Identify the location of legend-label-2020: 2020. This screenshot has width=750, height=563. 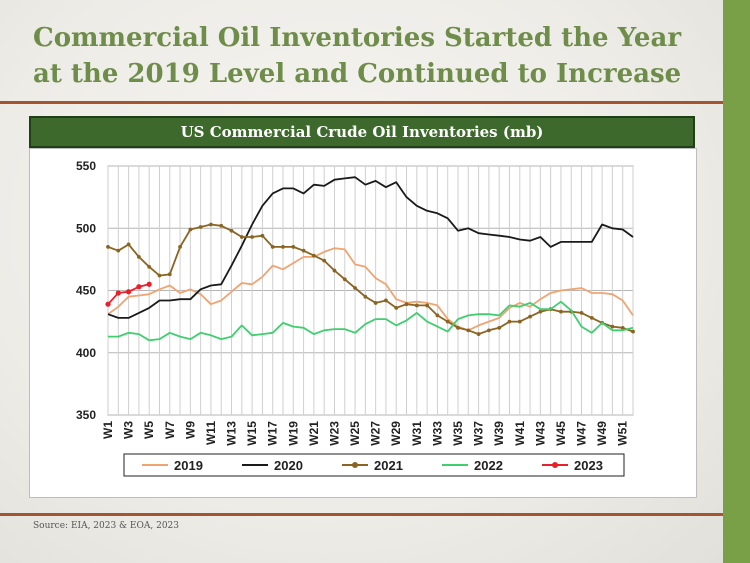
(288, 465).